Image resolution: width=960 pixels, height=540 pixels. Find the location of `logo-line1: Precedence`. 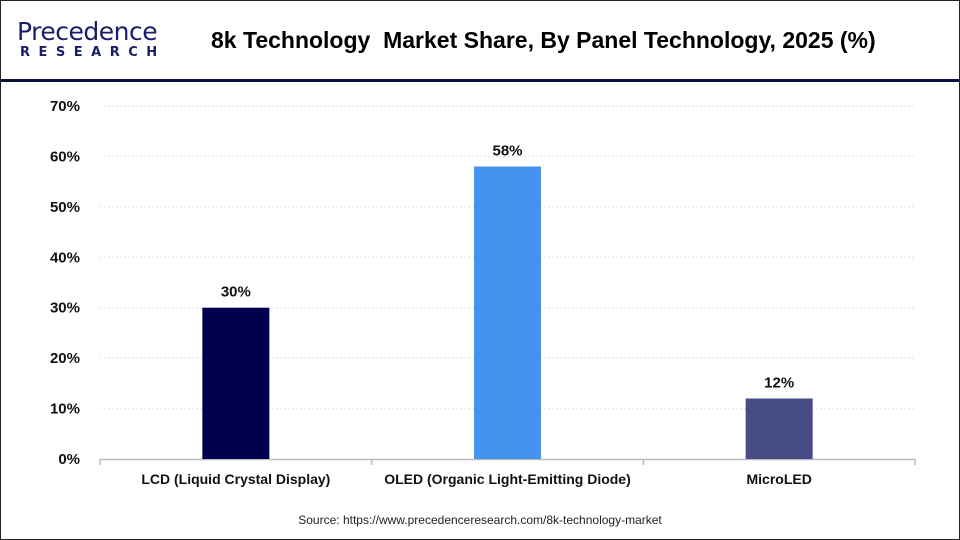

logo-line1: Precedence is located at coordinates (87, 31).